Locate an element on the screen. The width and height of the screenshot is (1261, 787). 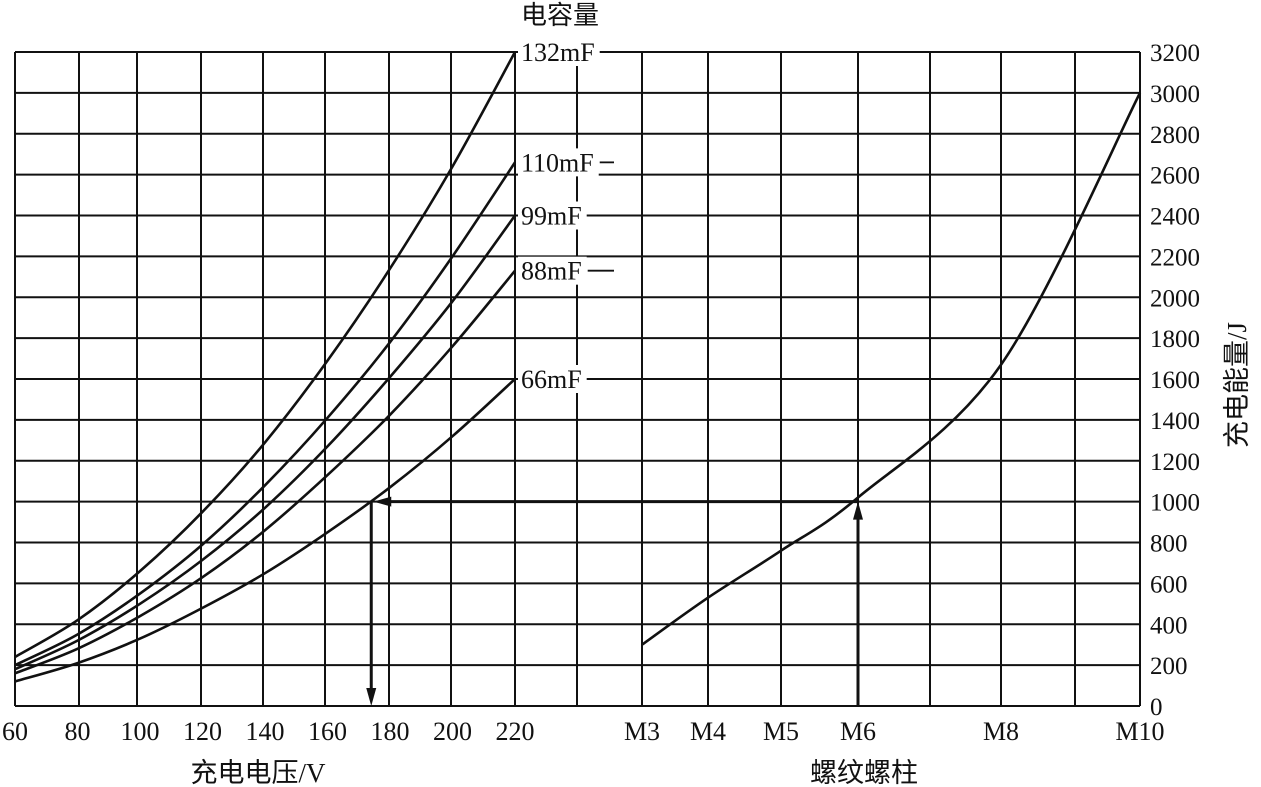
y-tick-label: 1400 is located at coordinates (1175, 421).